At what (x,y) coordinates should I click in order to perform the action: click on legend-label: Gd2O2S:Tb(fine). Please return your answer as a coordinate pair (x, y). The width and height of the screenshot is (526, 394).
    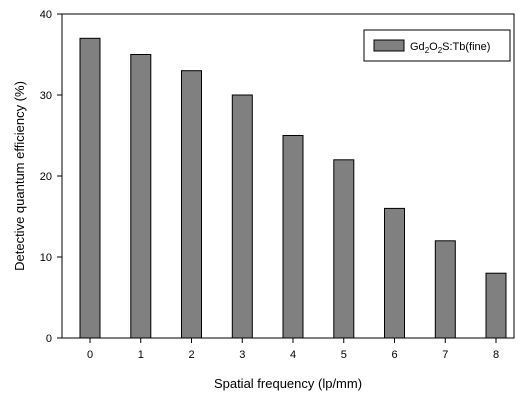
    Looking at the image, I should click on (450, 48).